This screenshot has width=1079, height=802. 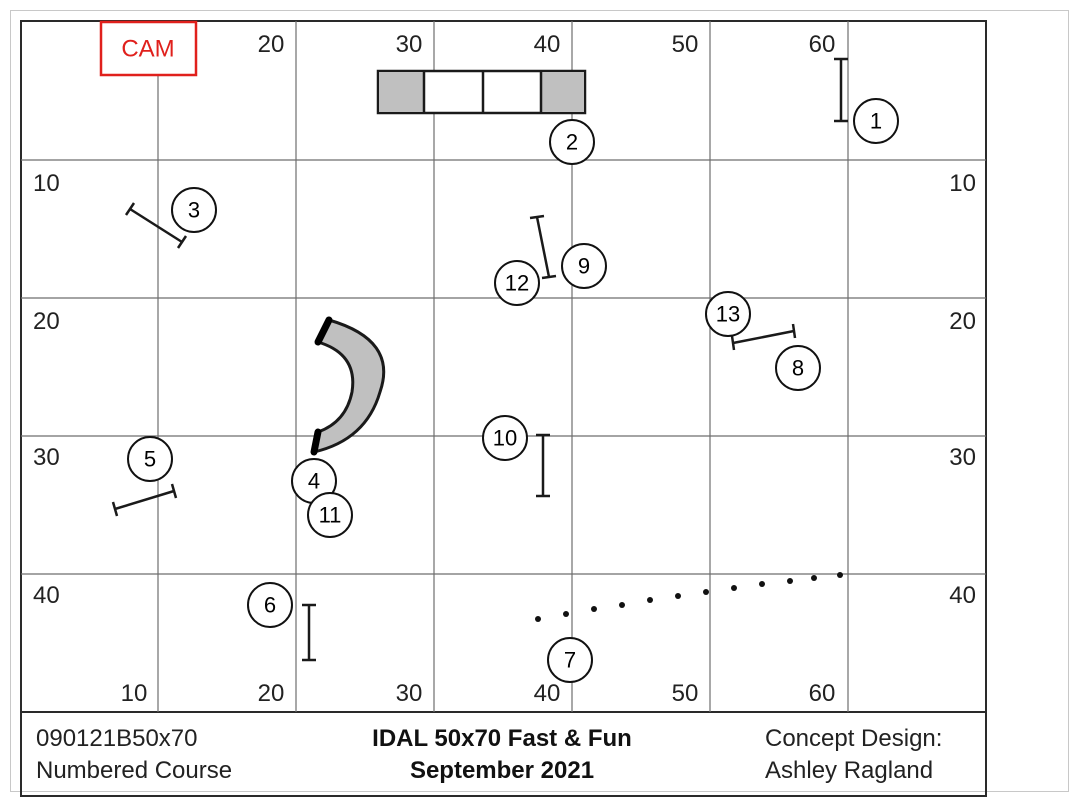 I want to click on right-axis-label-20: 20, so click(x=962, y=321).